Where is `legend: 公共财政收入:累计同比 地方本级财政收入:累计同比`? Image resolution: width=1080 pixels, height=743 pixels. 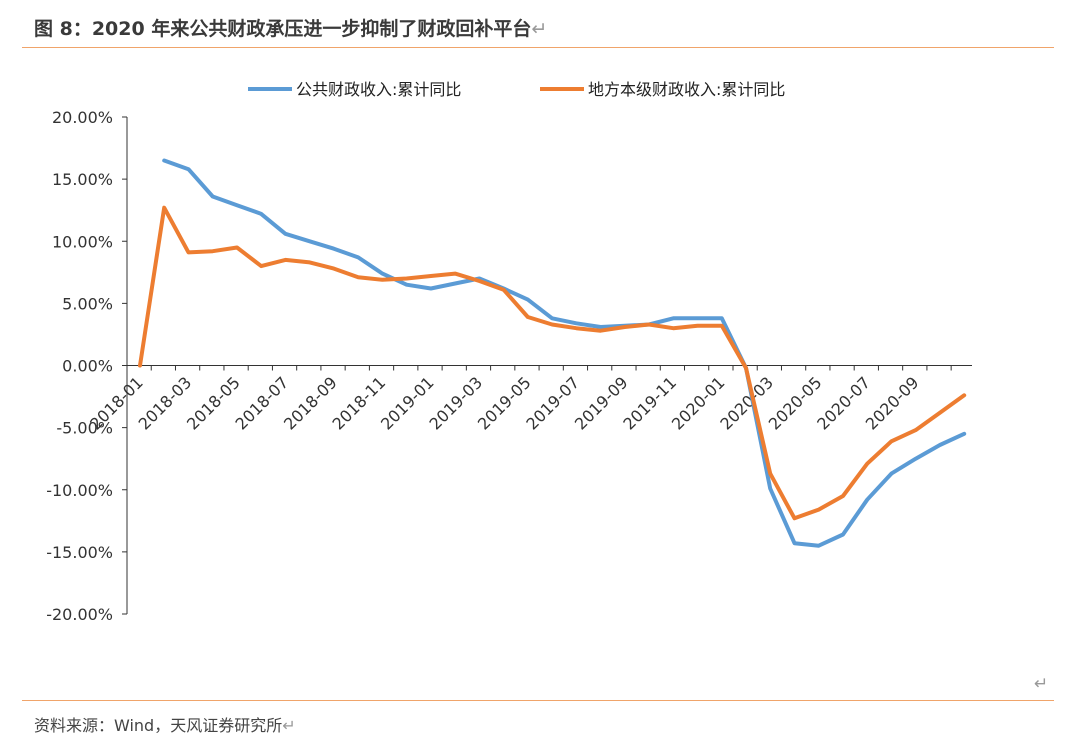 legend: 公共财政收入:累计同比 地方本级财政收入:累计同比 is located at coordinates (516, 89).